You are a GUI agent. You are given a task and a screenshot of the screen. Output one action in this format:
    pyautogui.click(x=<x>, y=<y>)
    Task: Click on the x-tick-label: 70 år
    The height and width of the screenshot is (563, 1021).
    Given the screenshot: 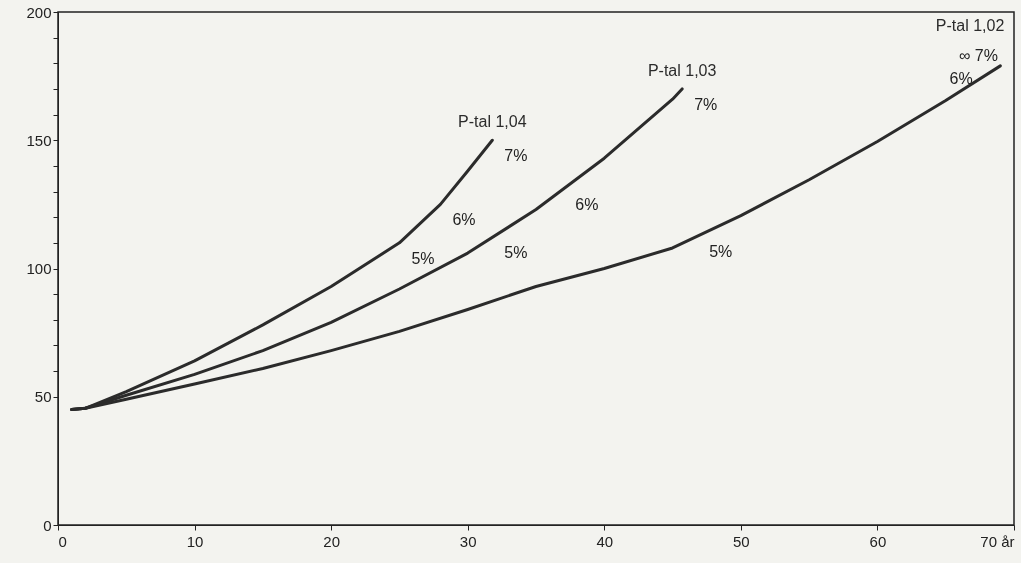 What is the action you would take?
    pyautogui.click(x=997, y=541)
    